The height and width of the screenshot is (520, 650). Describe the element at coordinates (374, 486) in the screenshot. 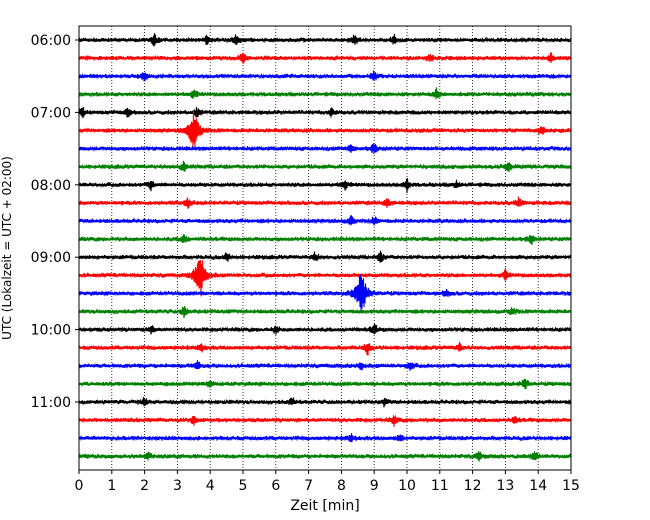

I see `x-tick-label-9: 9` at that location.